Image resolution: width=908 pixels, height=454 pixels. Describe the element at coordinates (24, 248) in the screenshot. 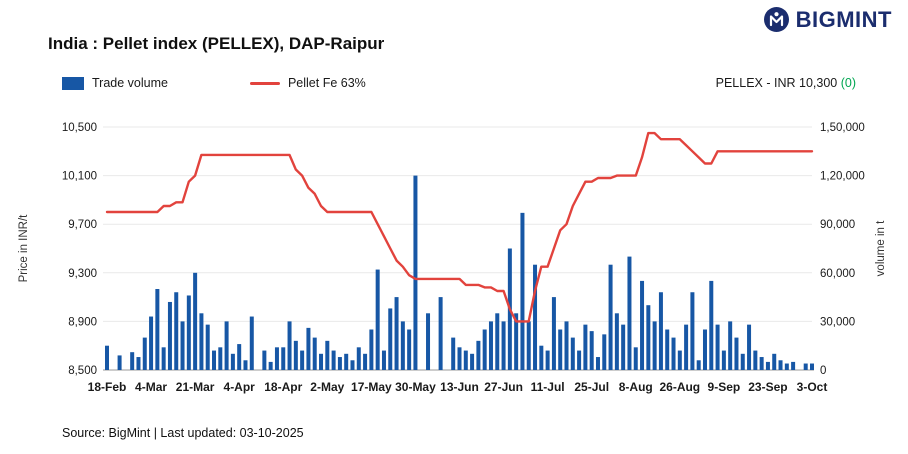

I see `svg-text: Price in INR/t` at that location.